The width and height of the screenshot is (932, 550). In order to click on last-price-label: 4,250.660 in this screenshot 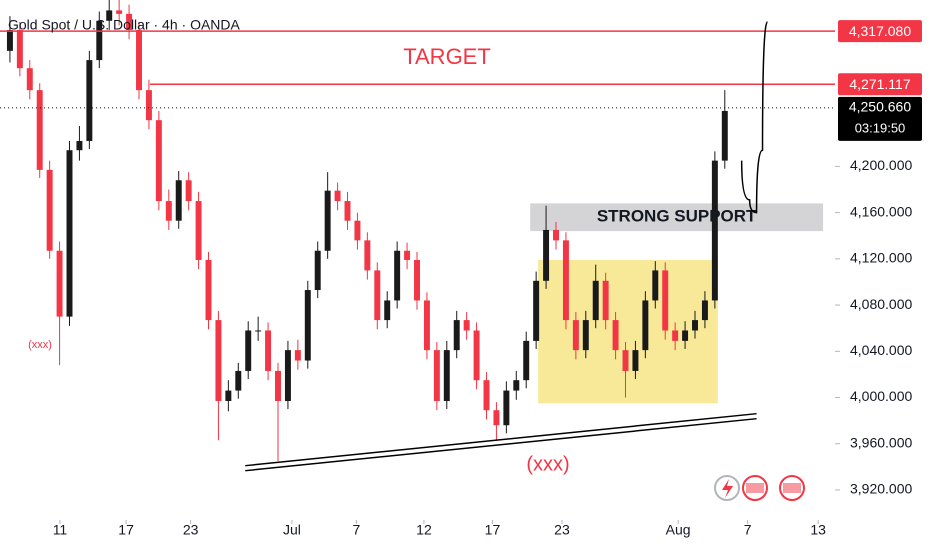, I will do `click(880, 107)`.